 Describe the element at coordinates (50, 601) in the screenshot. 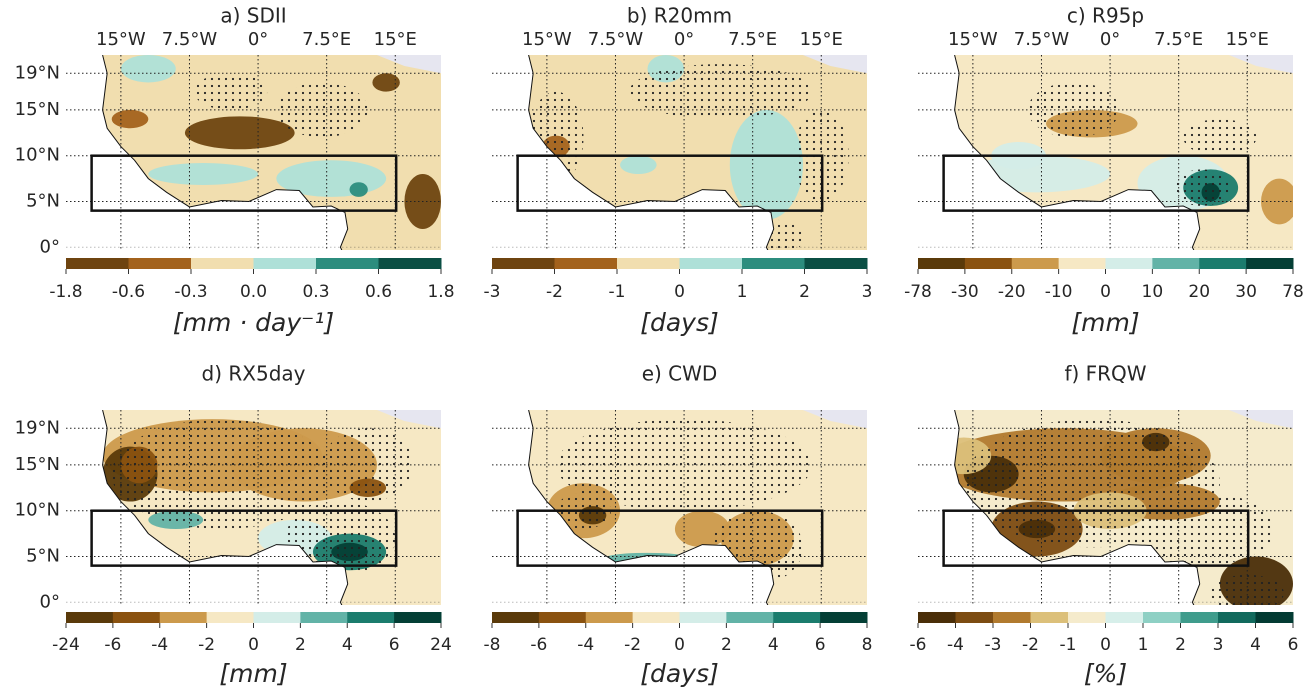

I see `lat-tick-label: 0°` at that location.